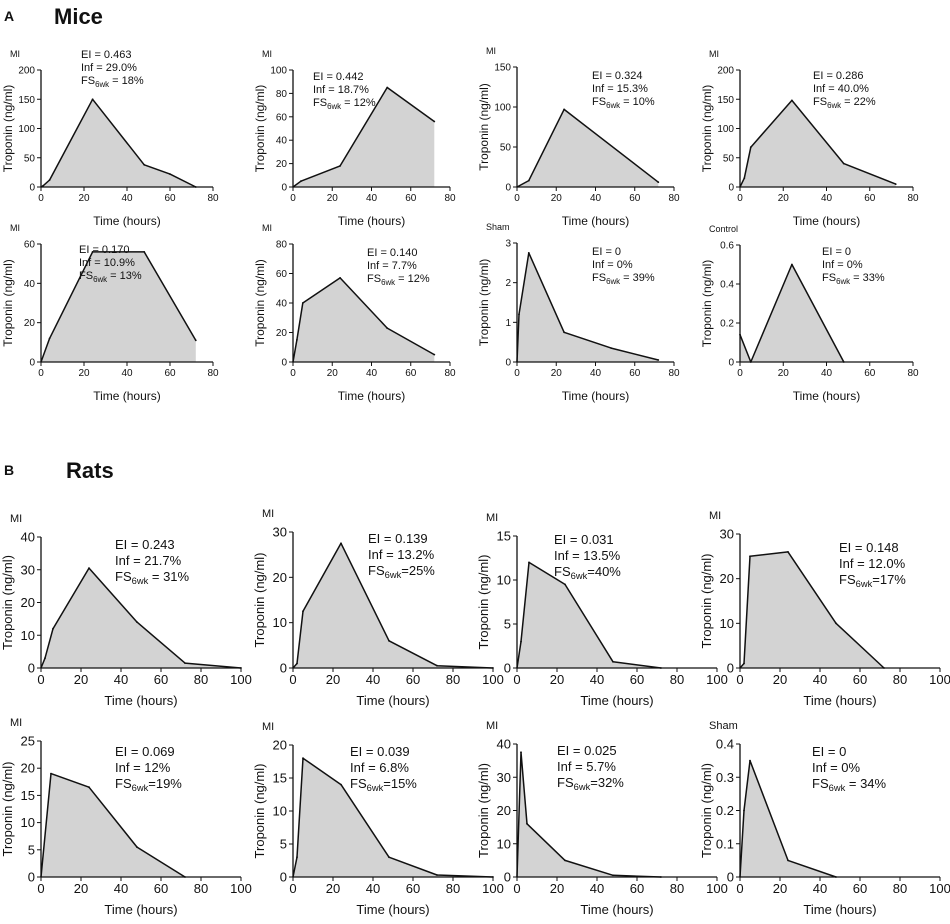 Image resolution: width=950 pixels, height=924 pixels. What do you see at coordinates (727, 534) in the screenshot?
I see `y-tick-label: 30` at bounding box center [727, 534].